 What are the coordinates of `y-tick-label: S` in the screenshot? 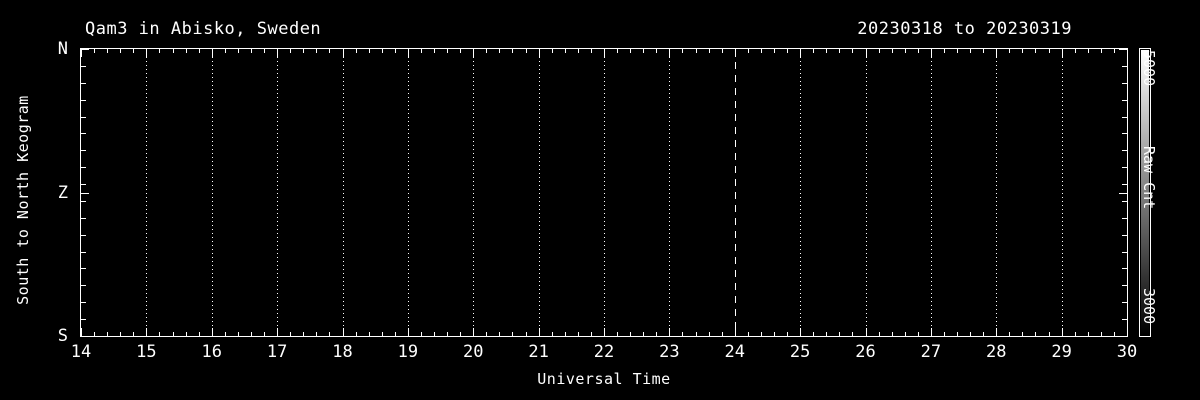 It's located at (62, 336).